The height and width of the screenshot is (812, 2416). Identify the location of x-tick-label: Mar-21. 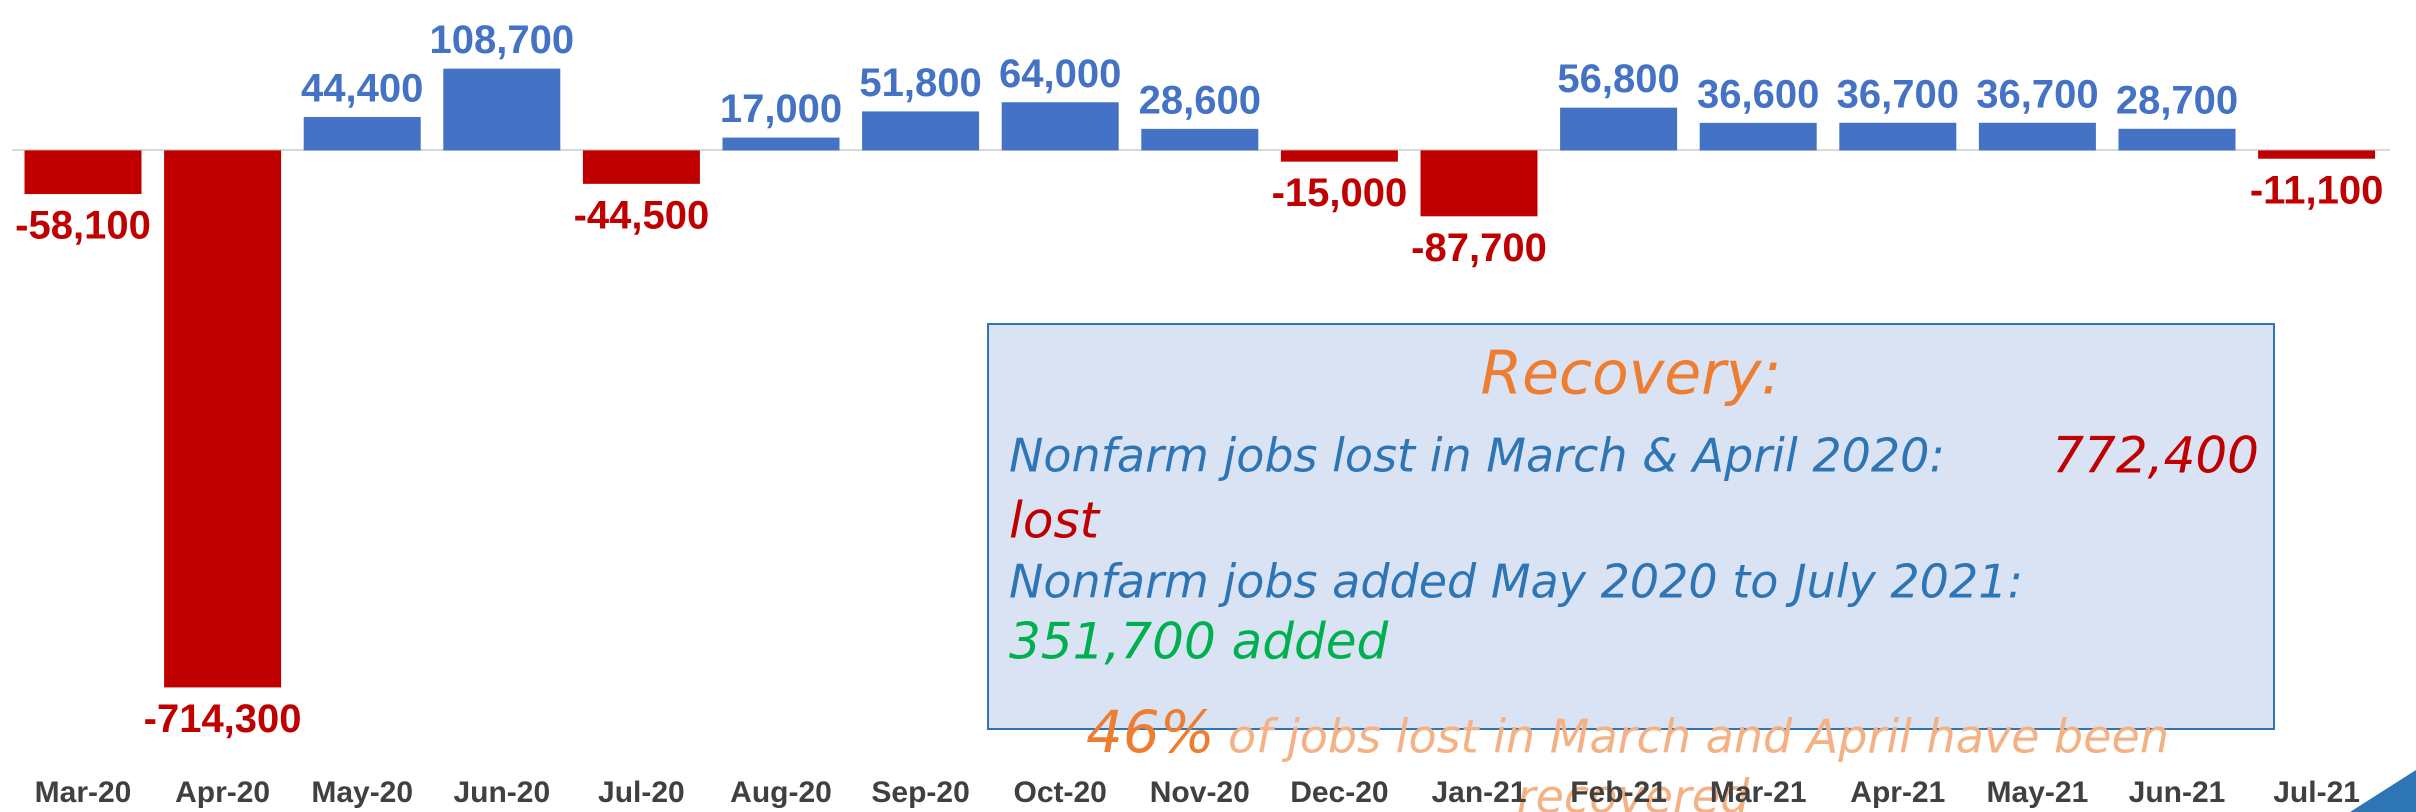
(1758, 792).